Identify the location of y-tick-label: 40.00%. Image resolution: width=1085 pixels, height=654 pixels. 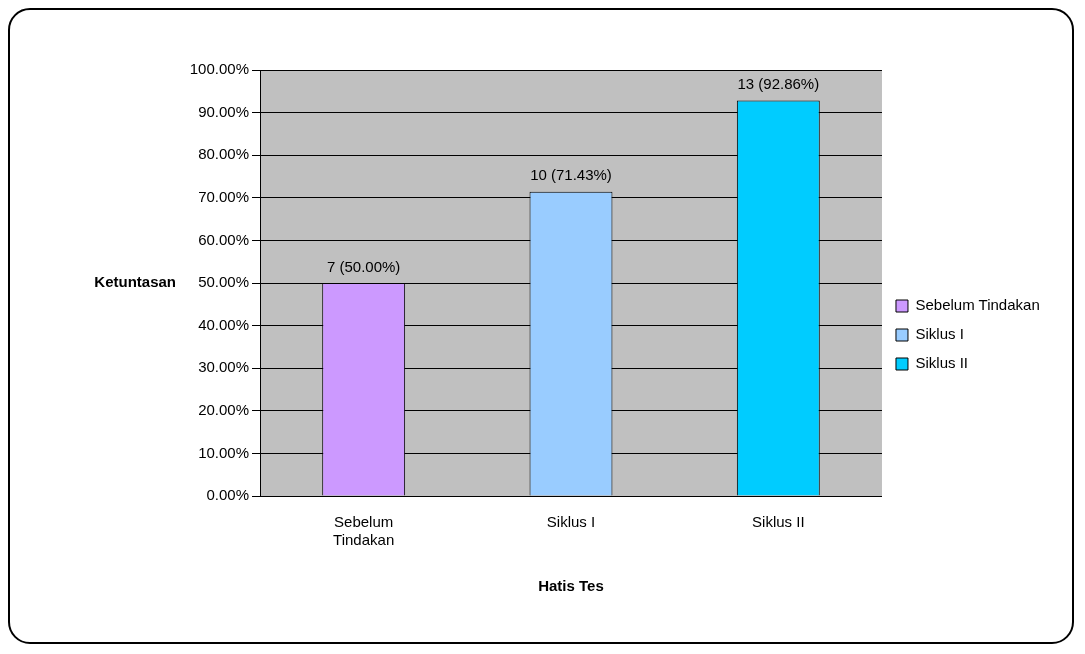
(223, 324).